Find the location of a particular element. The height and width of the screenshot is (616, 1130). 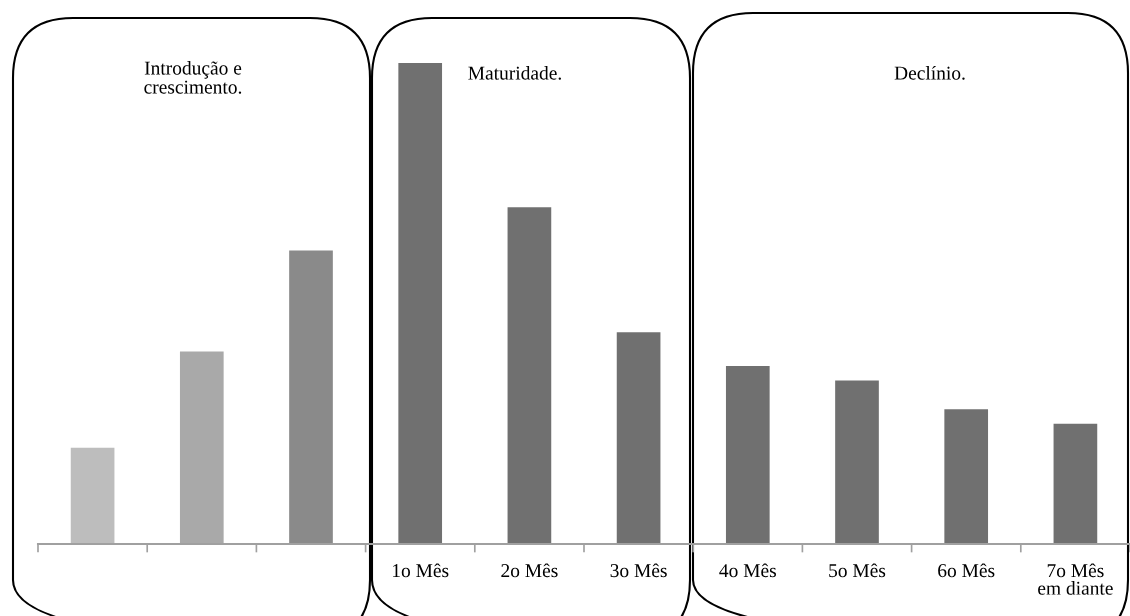

x-tick-label: 7o Mês em diante is located at coordinates (1075, 579).